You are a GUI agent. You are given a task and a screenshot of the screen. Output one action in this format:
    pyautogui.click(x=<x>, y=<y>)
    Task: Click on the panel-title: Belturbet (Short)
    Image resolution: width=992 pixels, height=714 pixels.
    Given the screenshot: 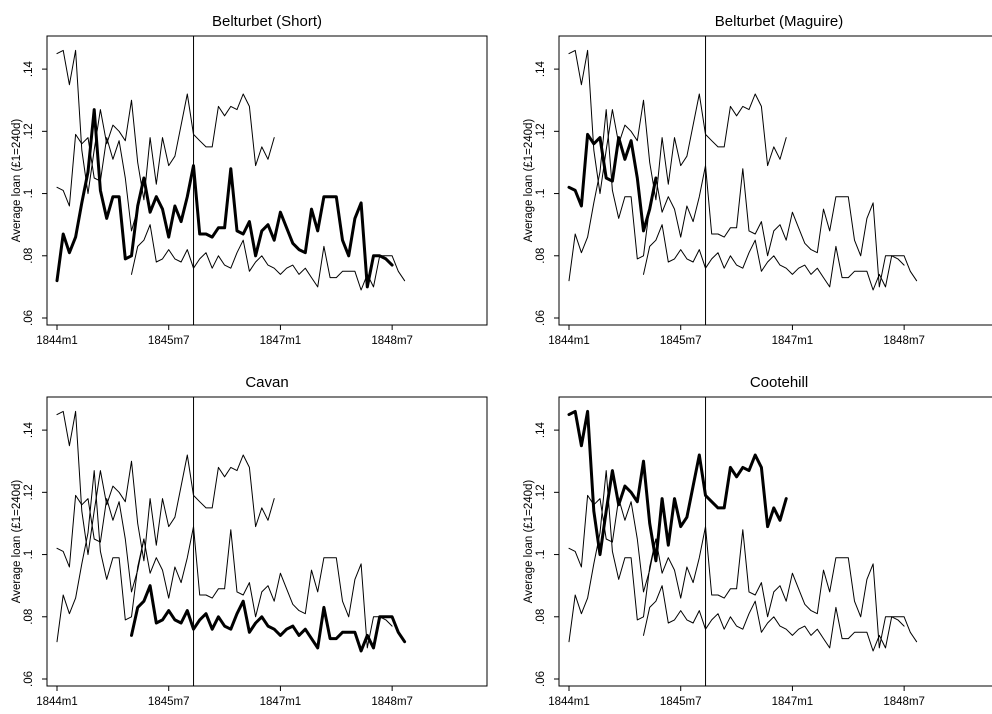 What is the action you would take?
    pyautogui.click(x=267, y=21)
    